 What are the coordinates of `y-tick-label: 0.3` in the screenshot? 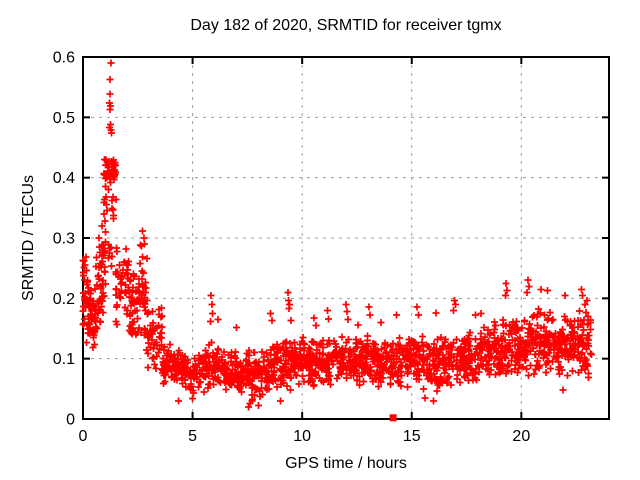 It's located at (64, 239).